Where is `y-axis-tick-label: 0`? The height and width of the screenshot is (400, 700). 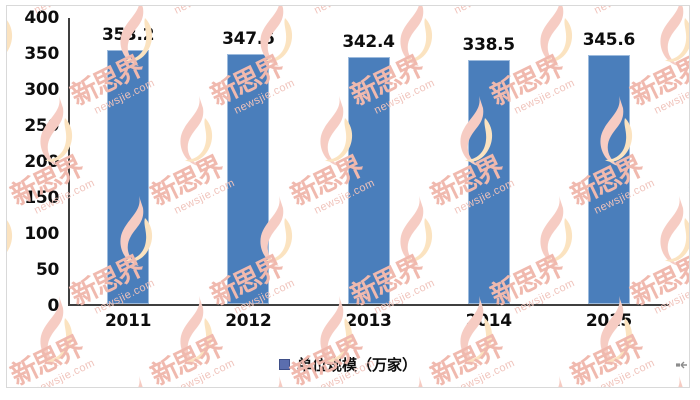 y-axis-tick-label: 0 is located at coordinates (53, 306).